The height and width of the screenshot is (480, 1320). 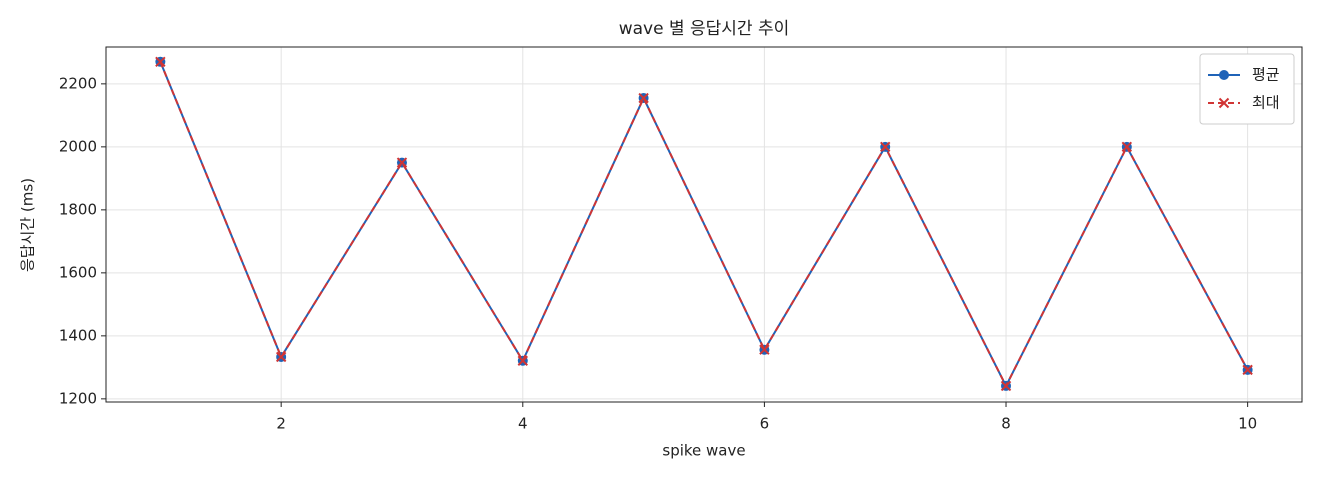 I want to click on y-axis-label: 응답시간 (ms), so click(x=28, y=225).